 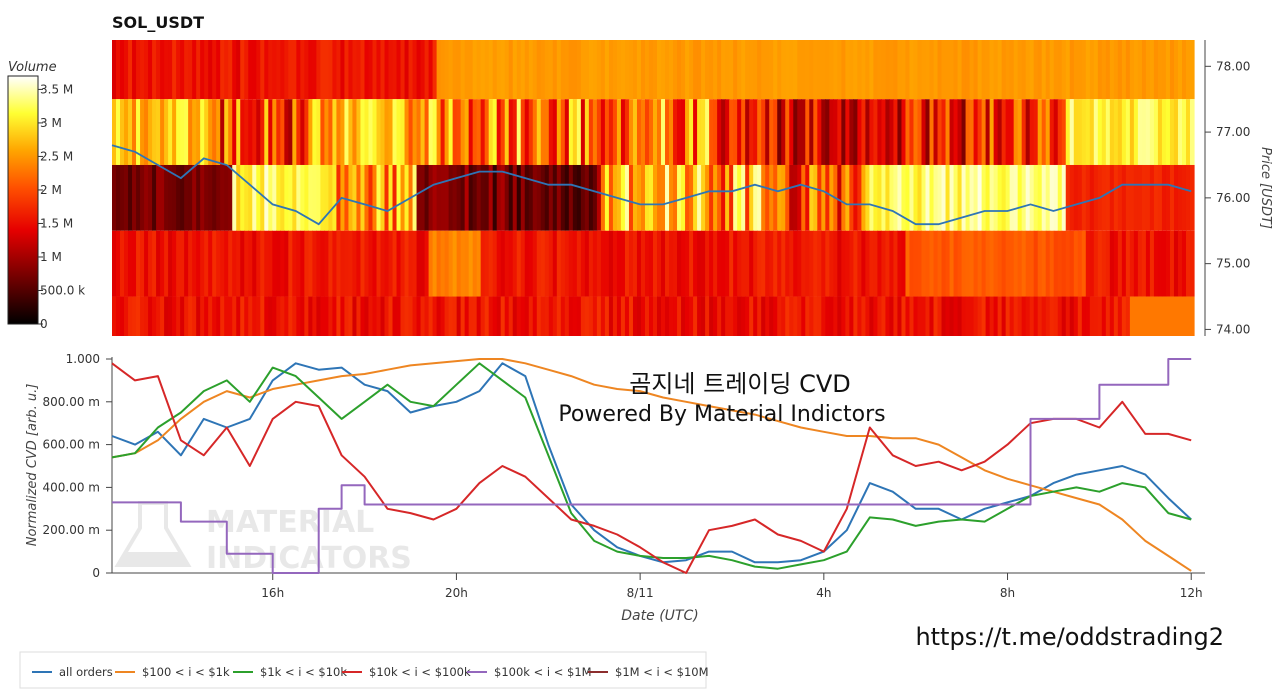 I want to click on legend-label: $100k < i < $1M, so click(x=543, y=672).